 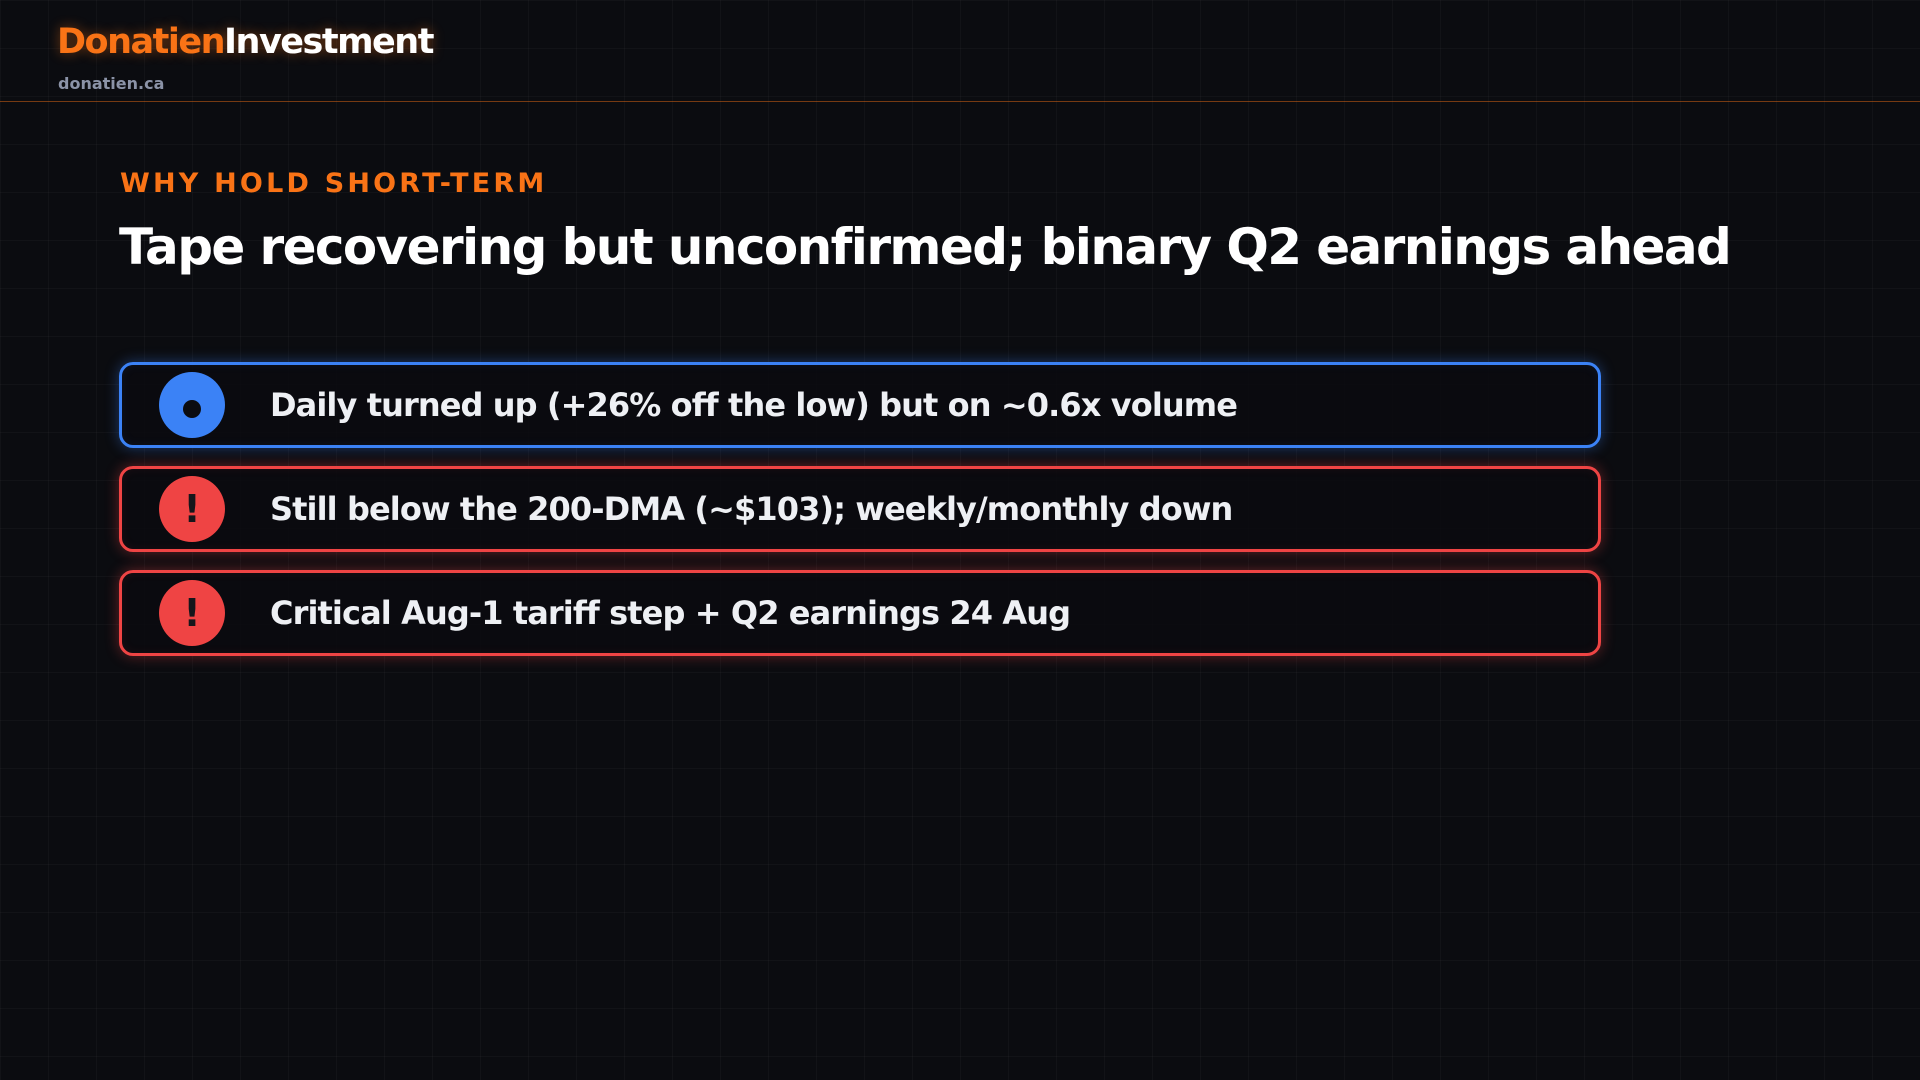 I want to click on brand-logo: DonatienInvestment, so click(x=245, y=42).